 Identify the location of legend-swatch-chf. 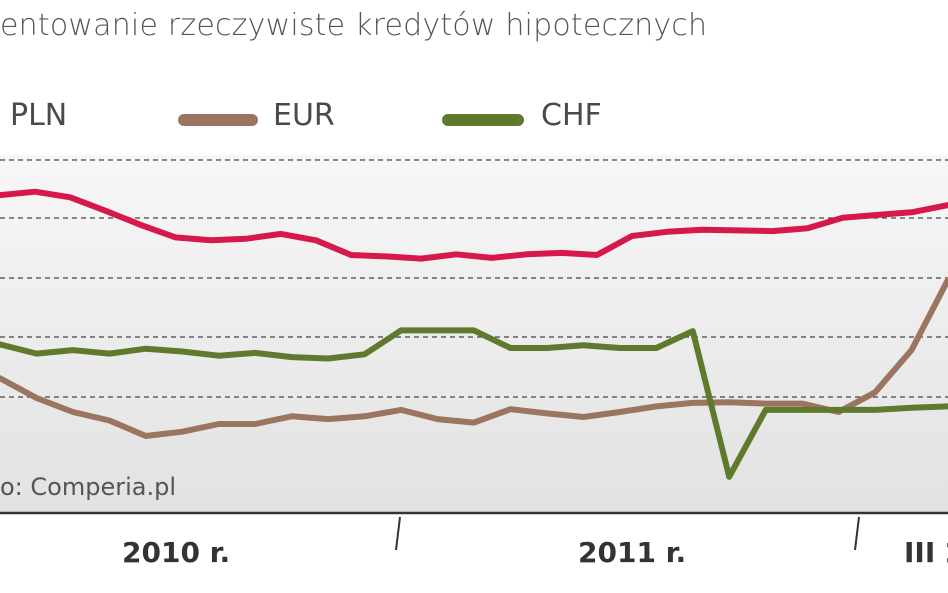
(483, 120).